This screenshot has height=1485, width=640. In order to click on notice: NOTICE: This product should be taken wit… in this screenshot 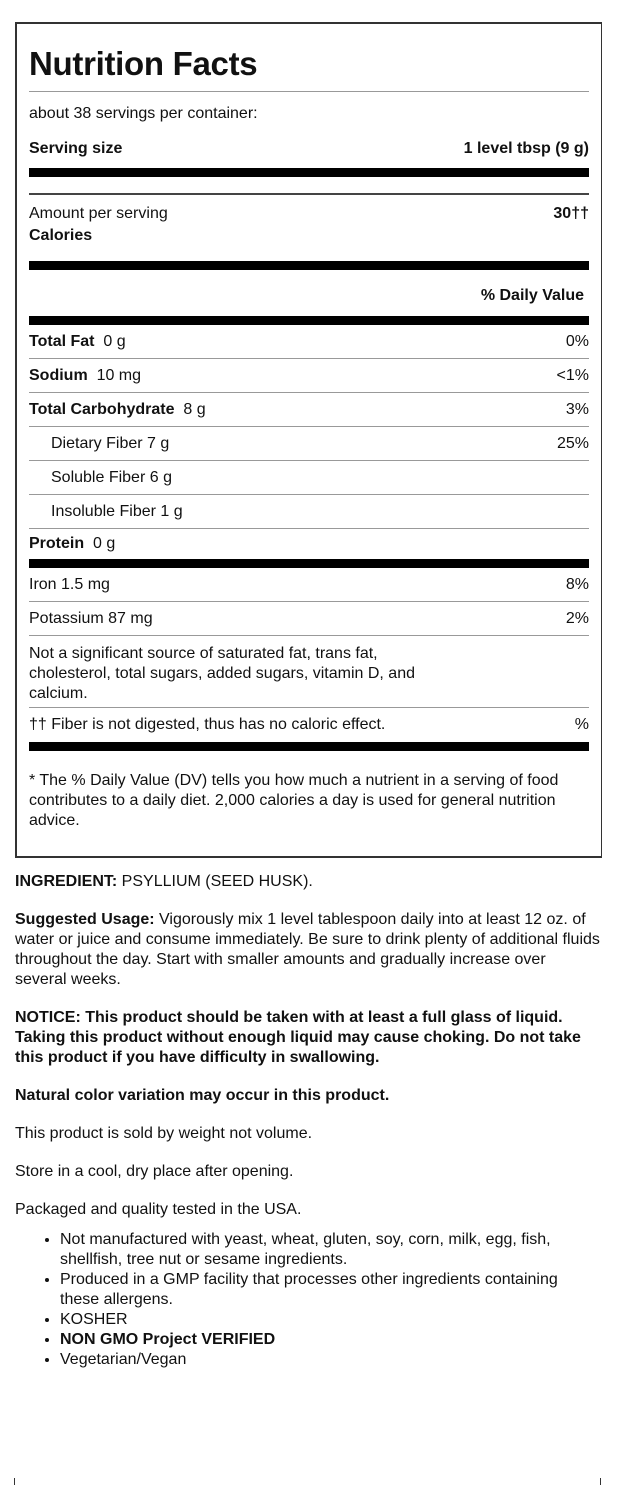, I will do `click(298, 1037)`.